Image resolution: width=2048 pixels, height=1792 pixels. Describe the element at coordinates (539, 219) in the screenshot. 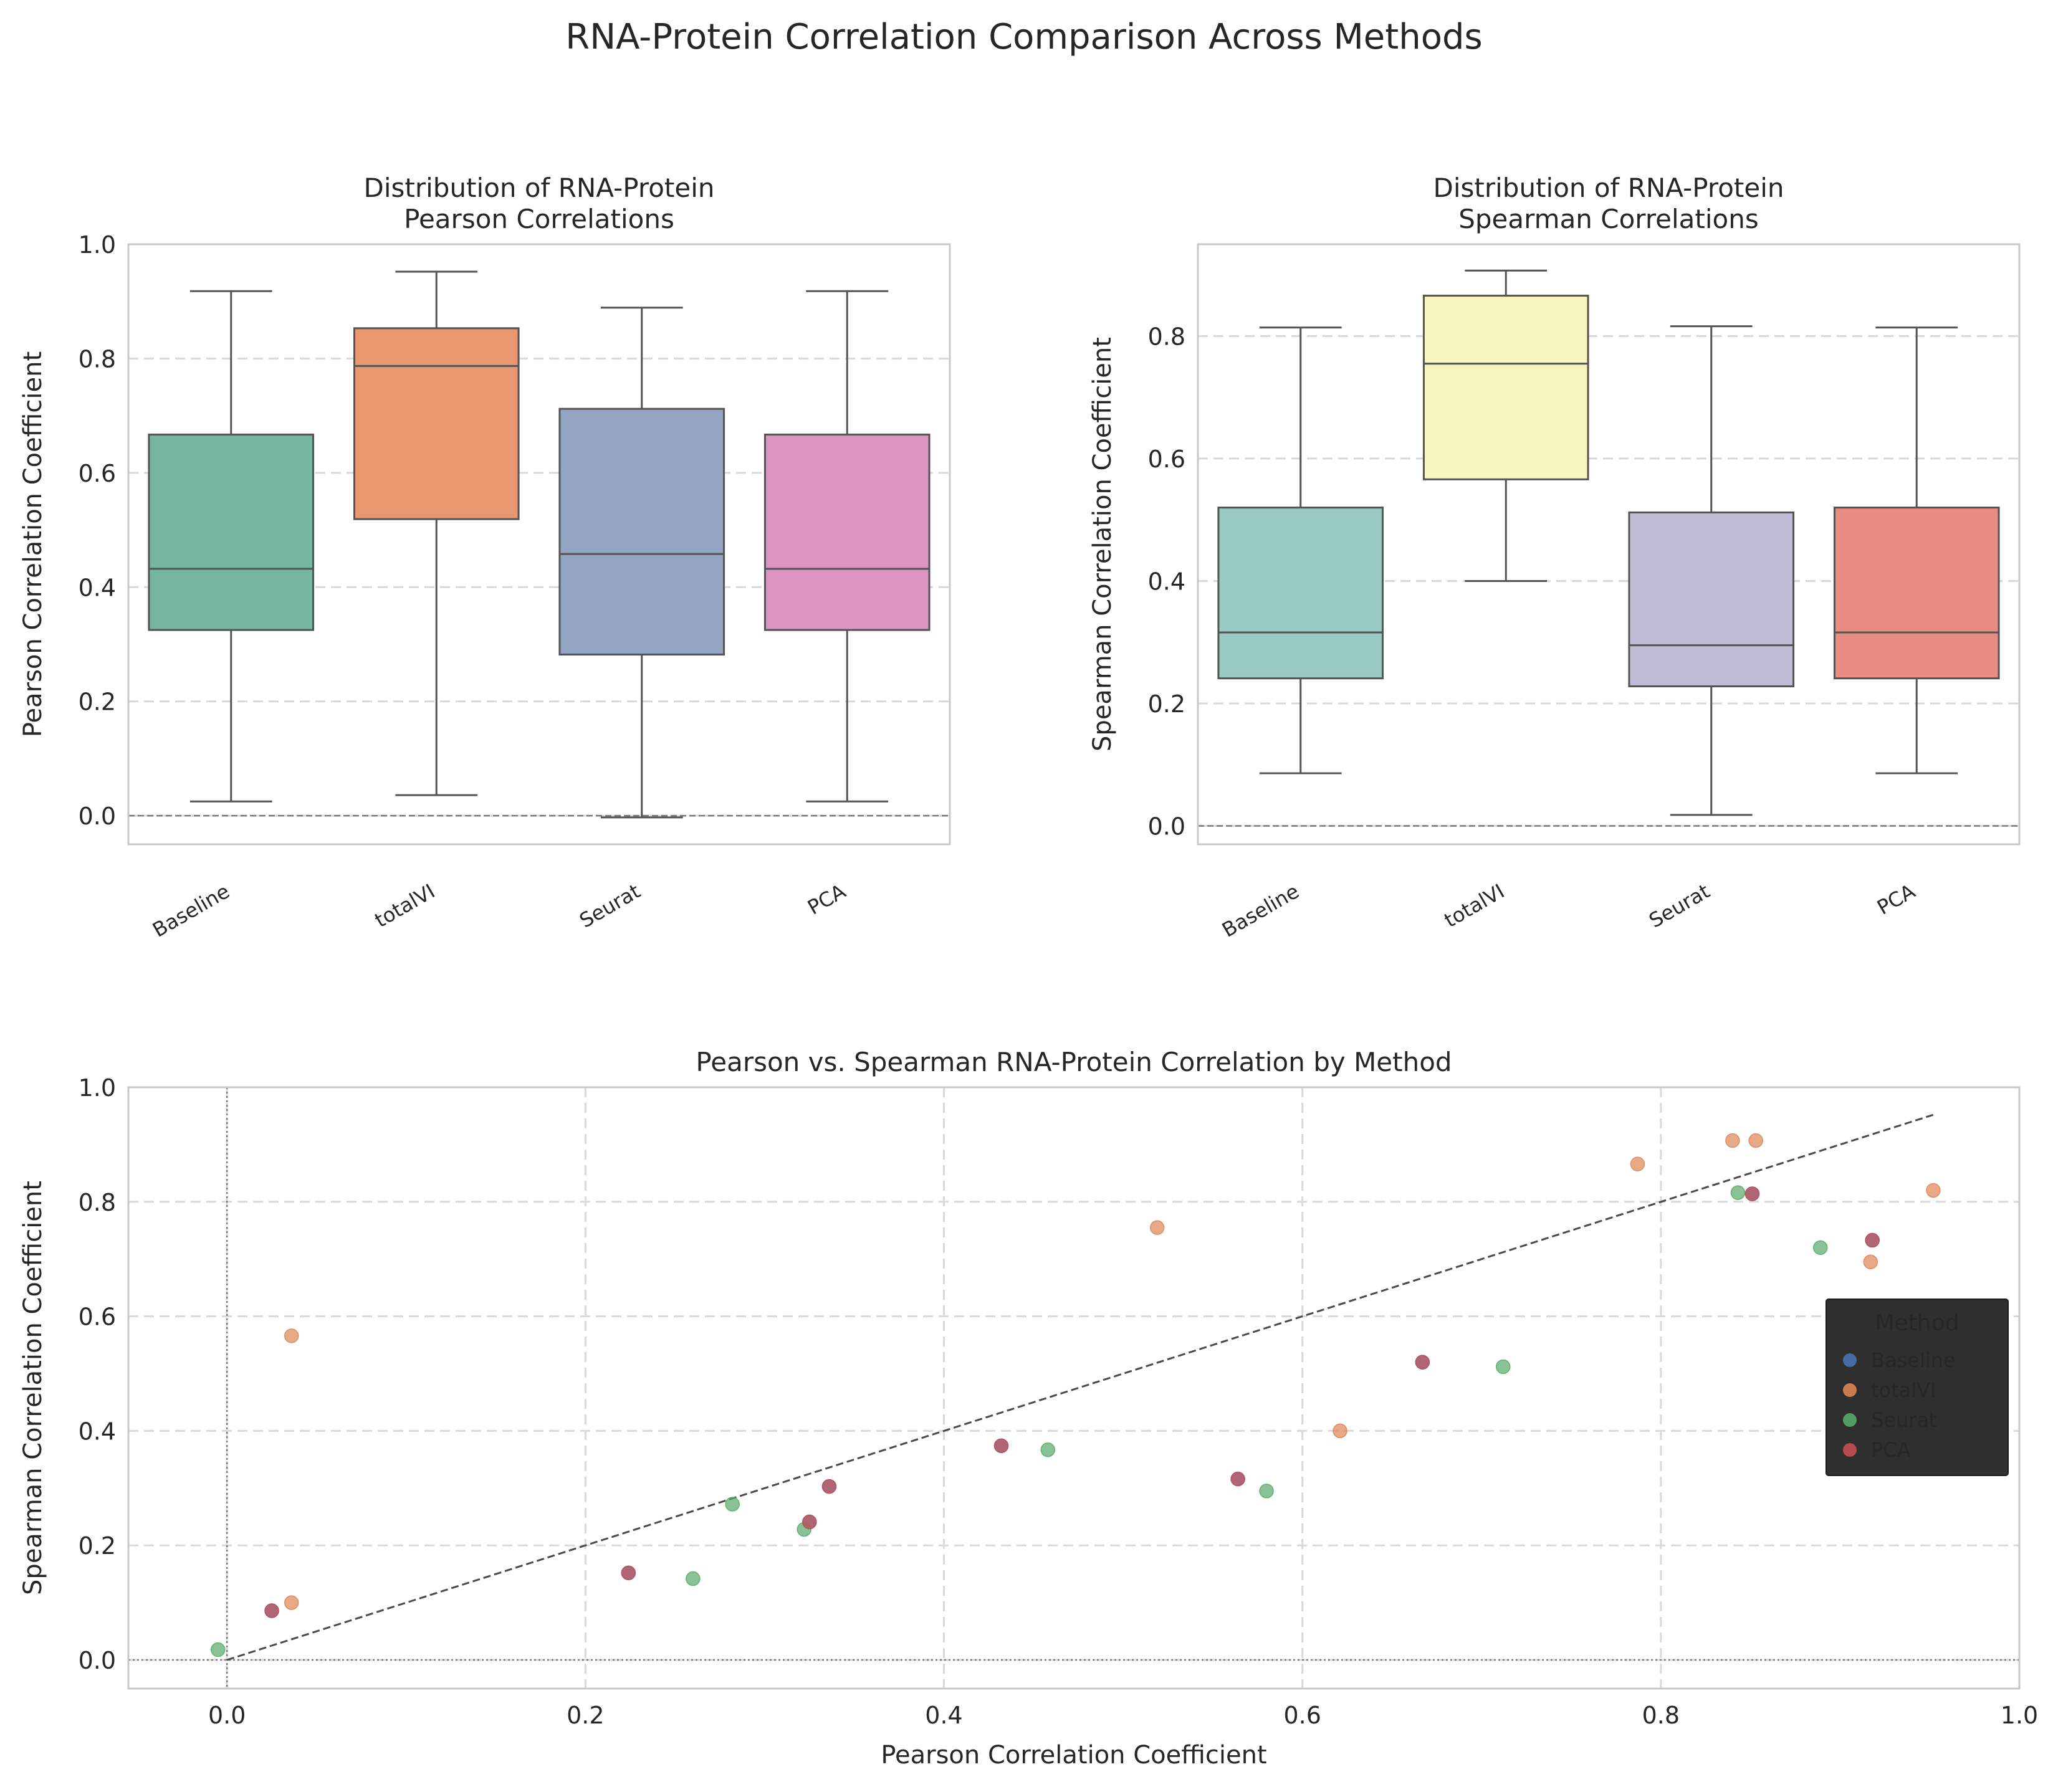

I see `panel-title: Pearson Correlations` at that location.